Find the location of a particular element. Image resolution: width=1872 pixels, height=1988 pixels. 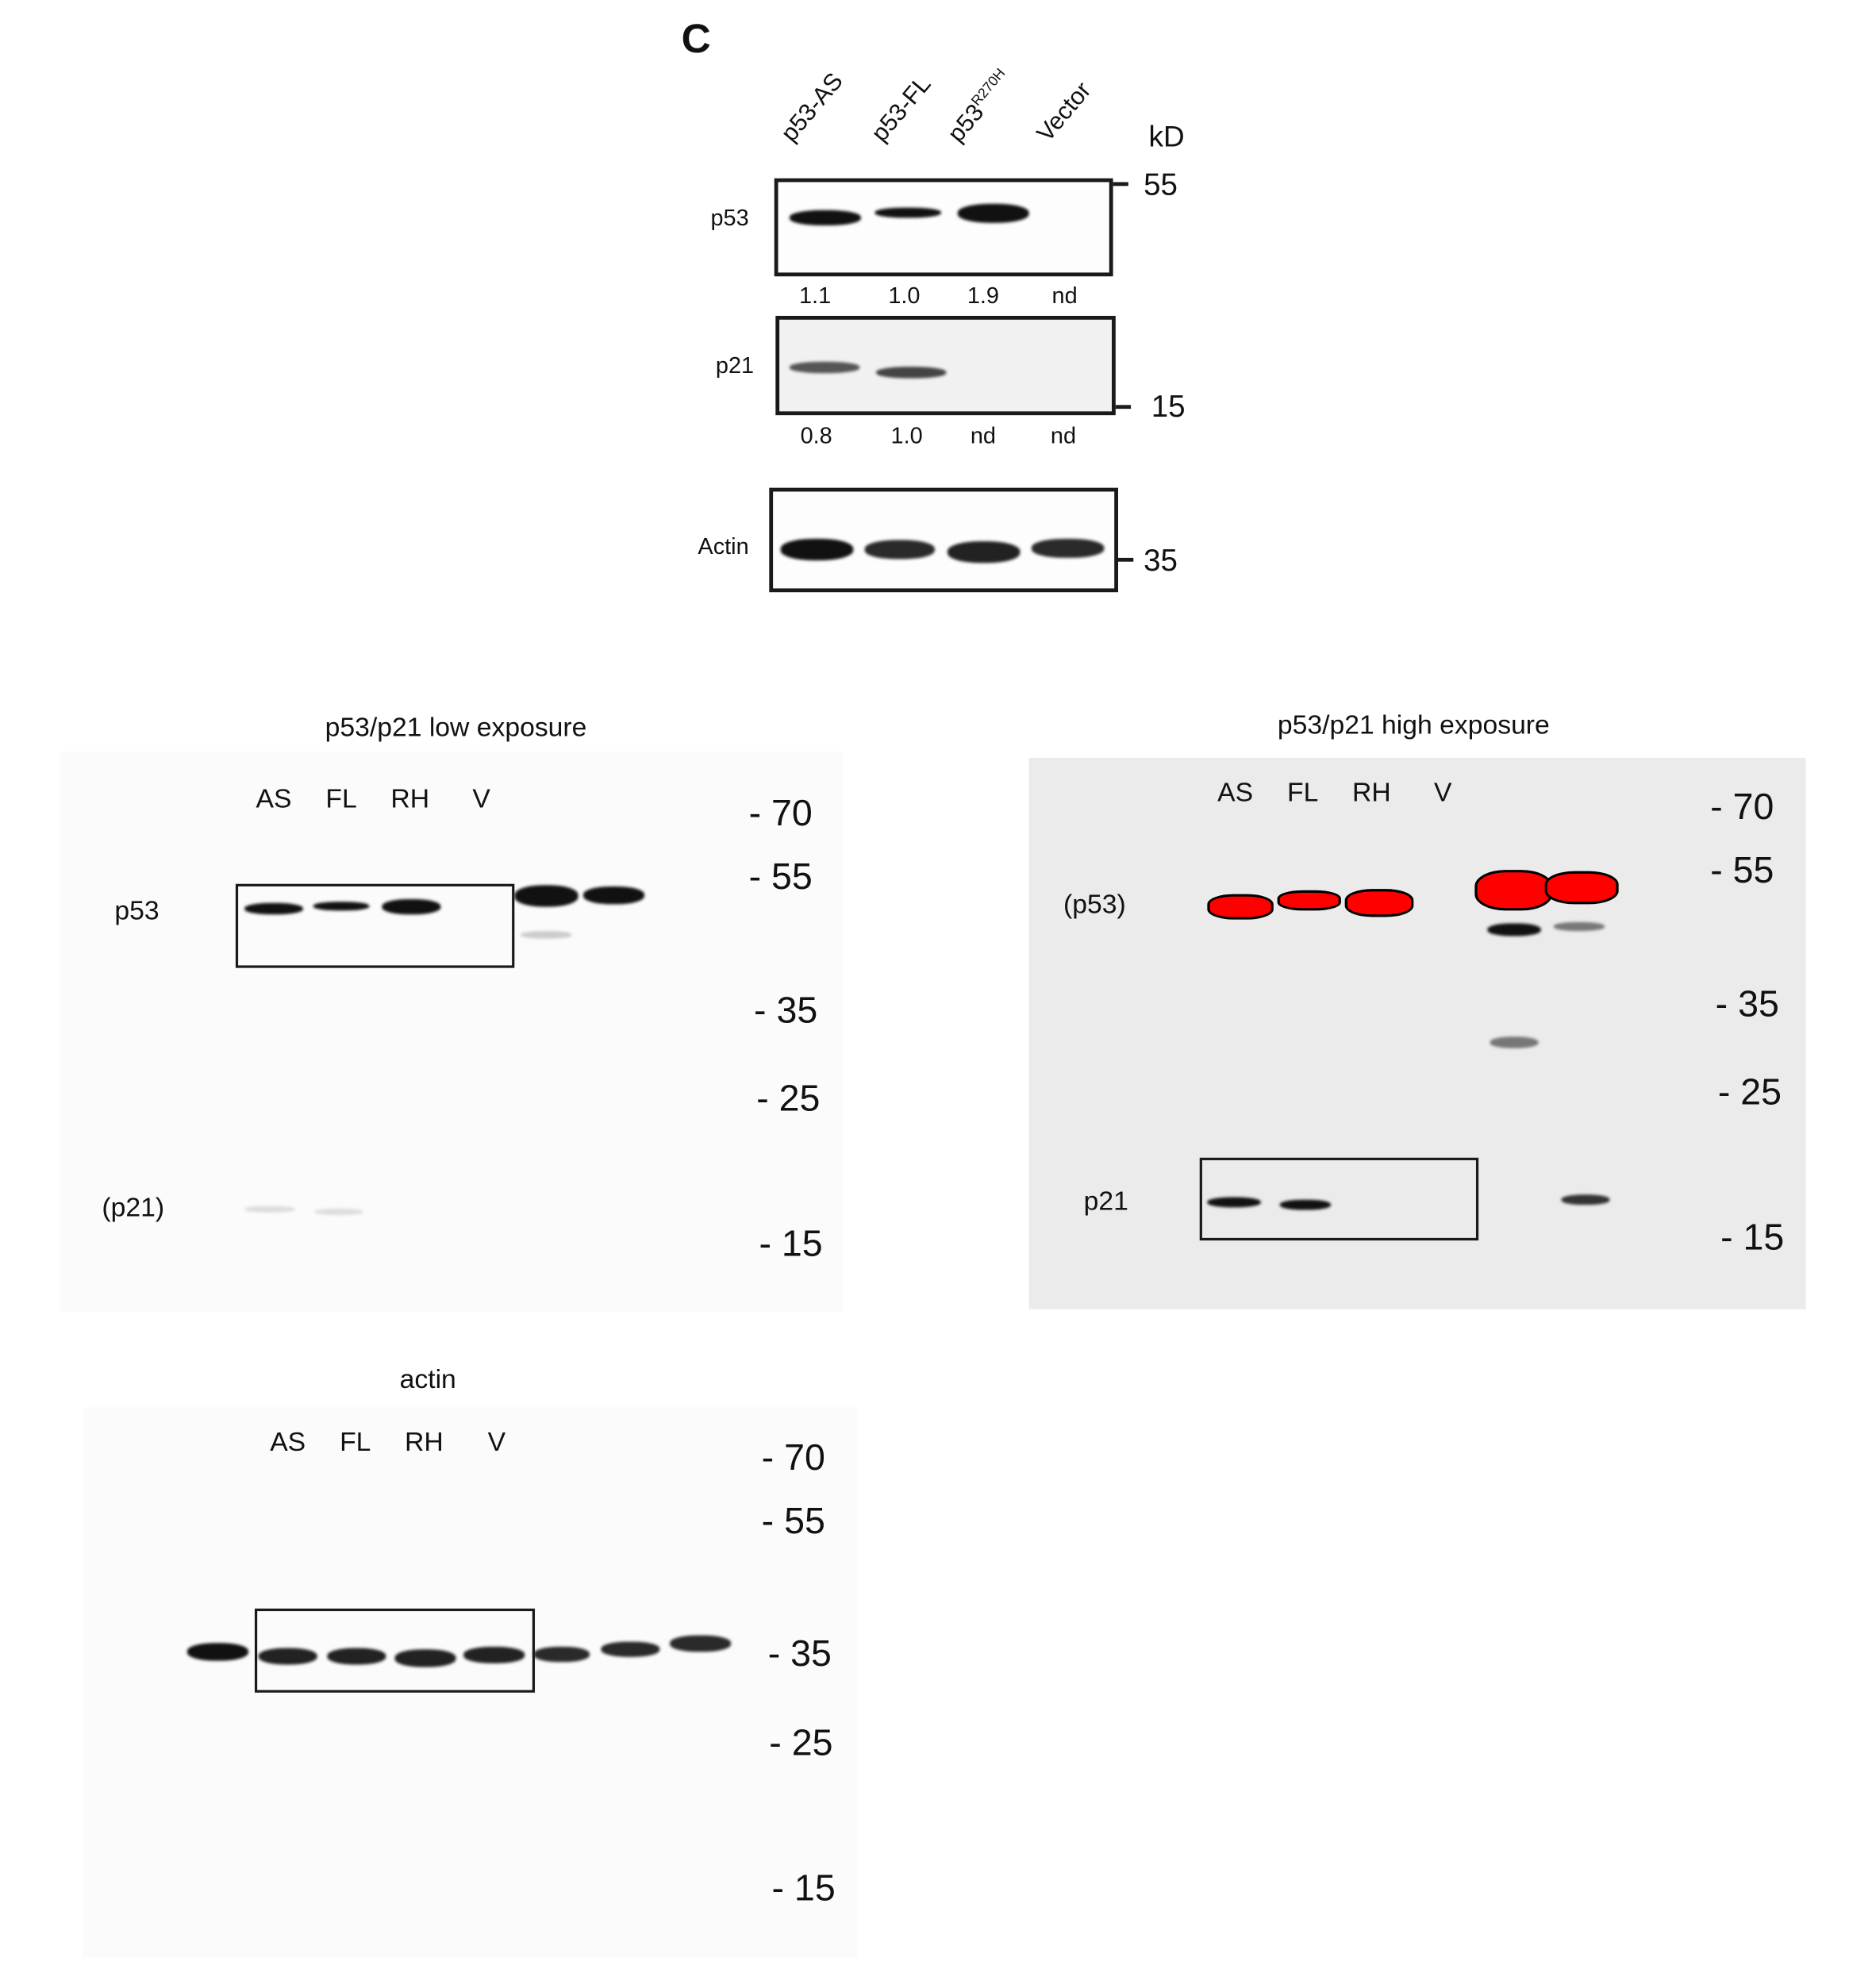

blot-title: actin is located at coordinates (427, 1380).